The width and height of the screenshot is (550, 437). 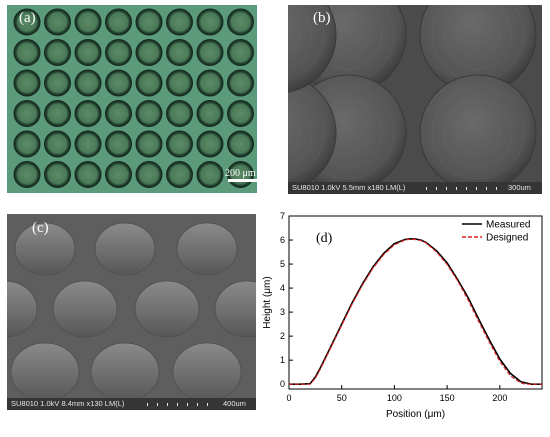 I want to click on y-tick-label: 4, so click(x=282, y=288).